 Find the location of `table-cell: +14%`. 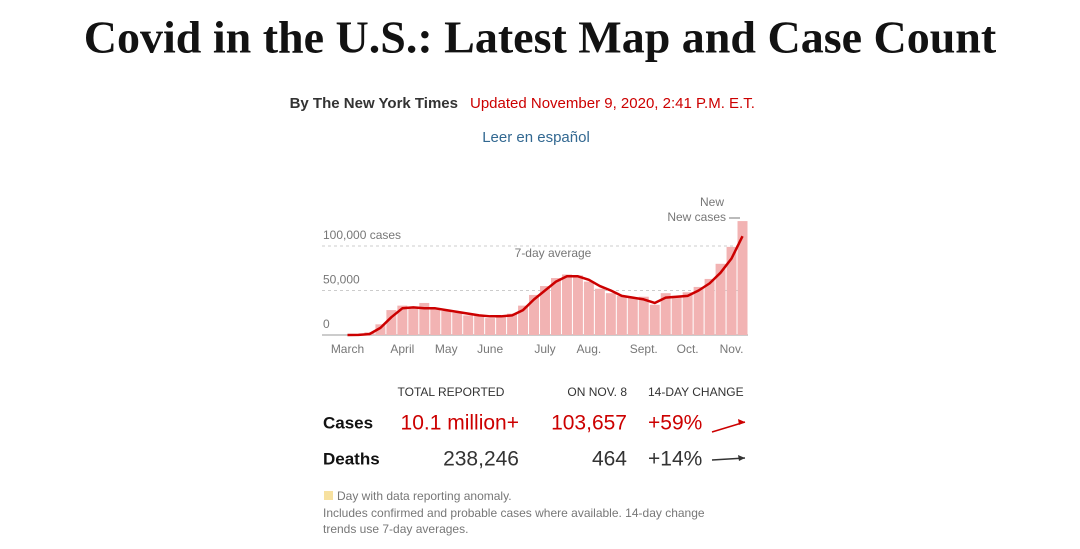

table-cell: +14% is located at coordinates (675, 459).